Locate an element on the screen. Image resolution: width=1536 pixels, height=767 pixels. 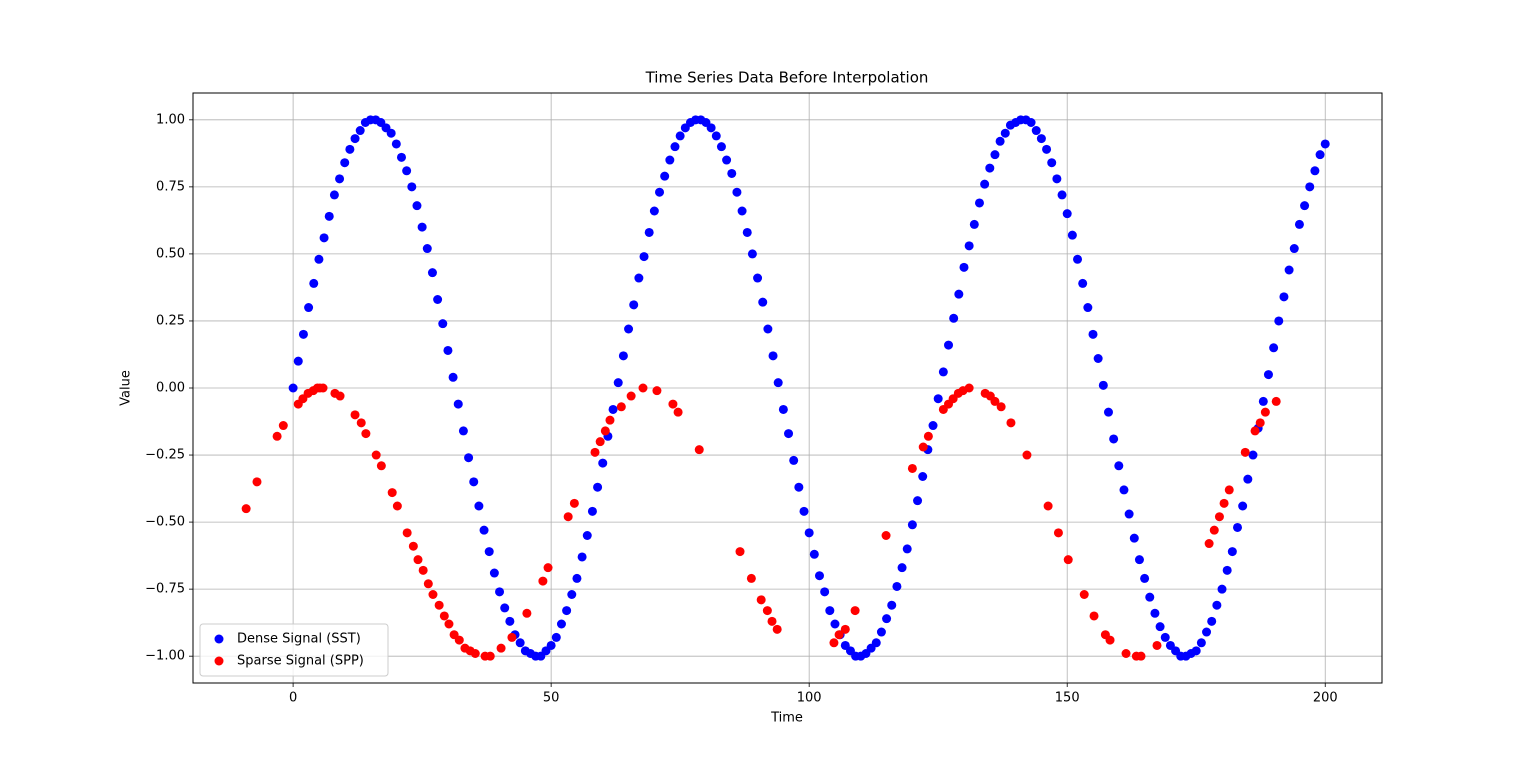
y-tick-label: −0.25 is located at coordinates (165, 455).